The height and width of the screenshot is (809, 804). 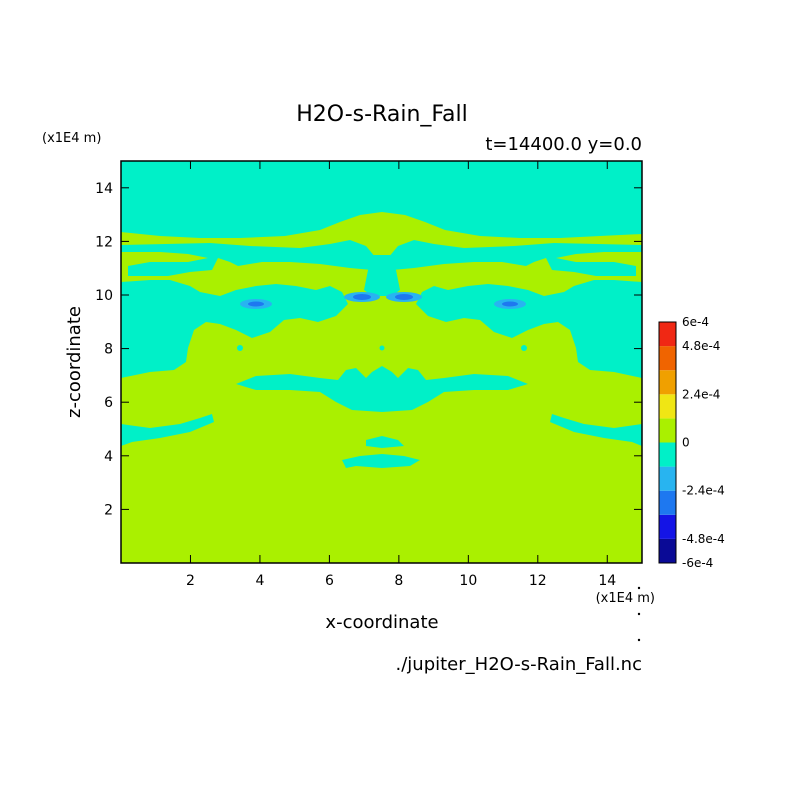 I want to click on colorbar: 6e-4 4.8e-4 2.4e-4 0 -2.4e-4 -4.8e-4 -6e-4, so click(x=691, y=442).